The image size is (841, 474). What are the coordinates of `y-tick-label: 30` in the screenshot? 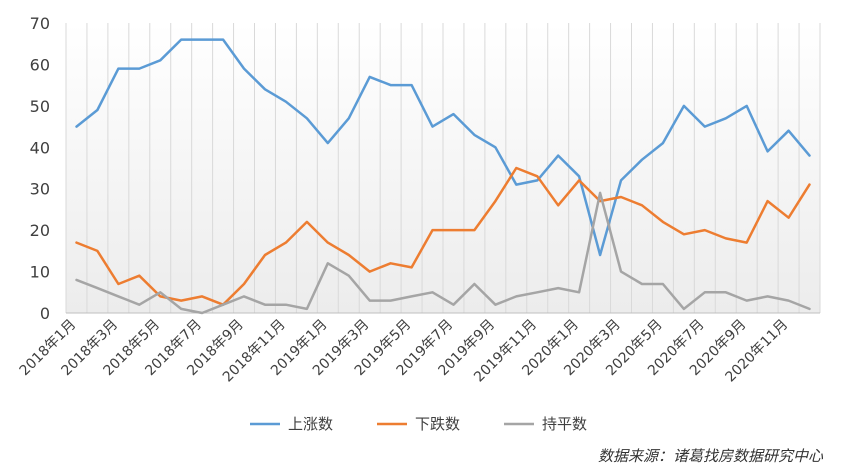 It's located at (40, 189).